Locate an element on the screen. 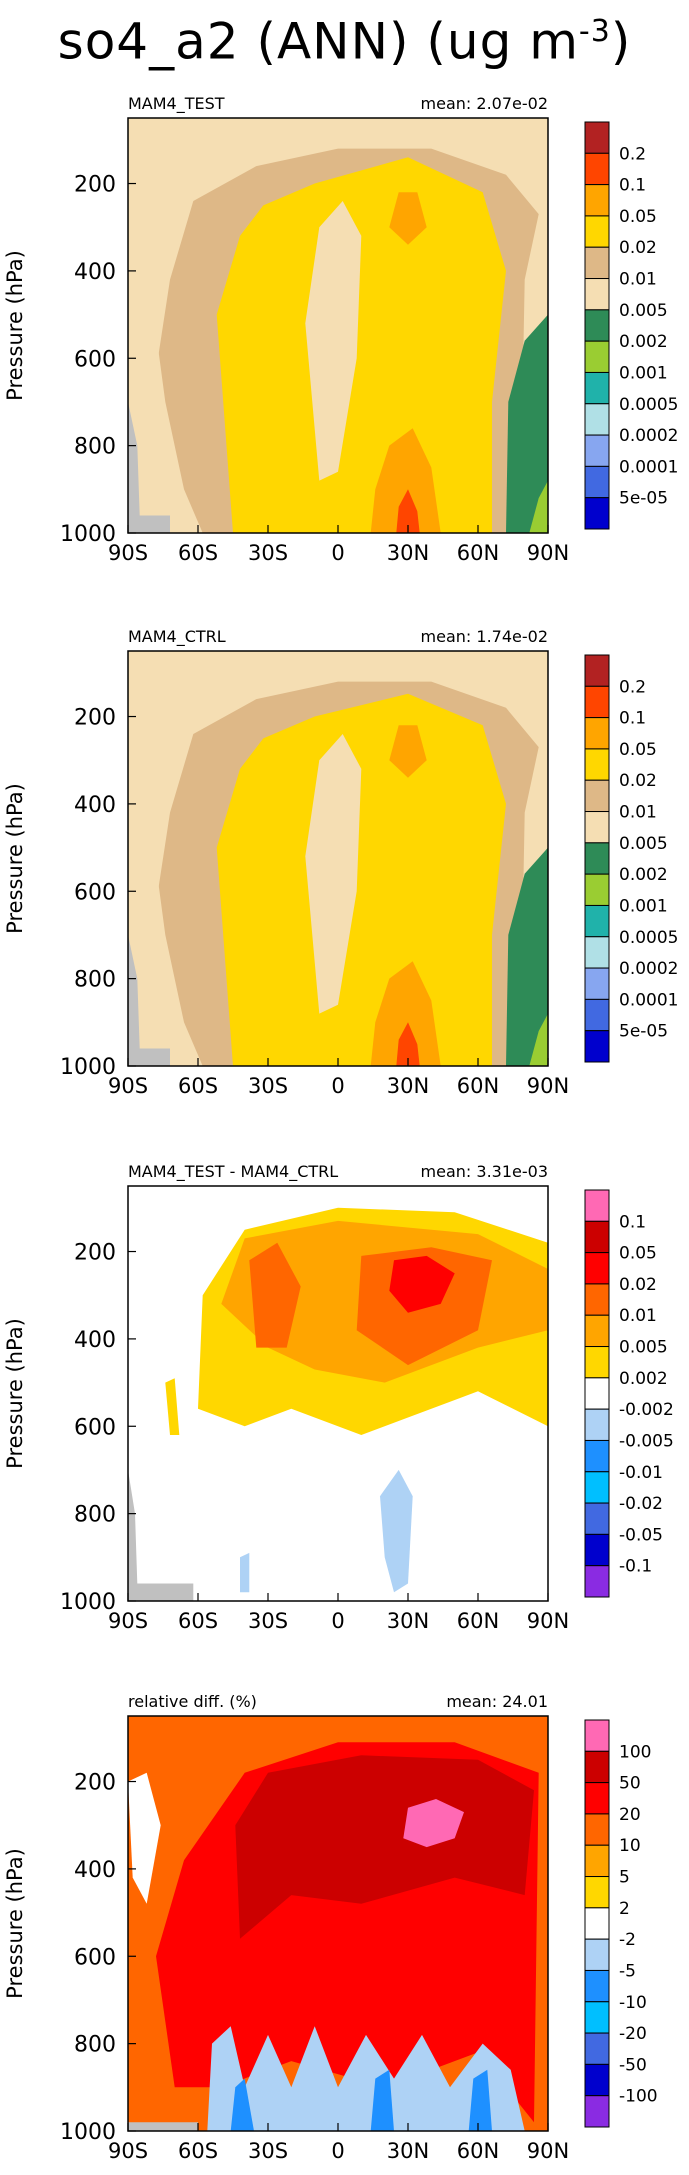 The height and width of the screenshot is (2175, 689). colorbar-label: 0.0002 is located at coordinates (648, 436).